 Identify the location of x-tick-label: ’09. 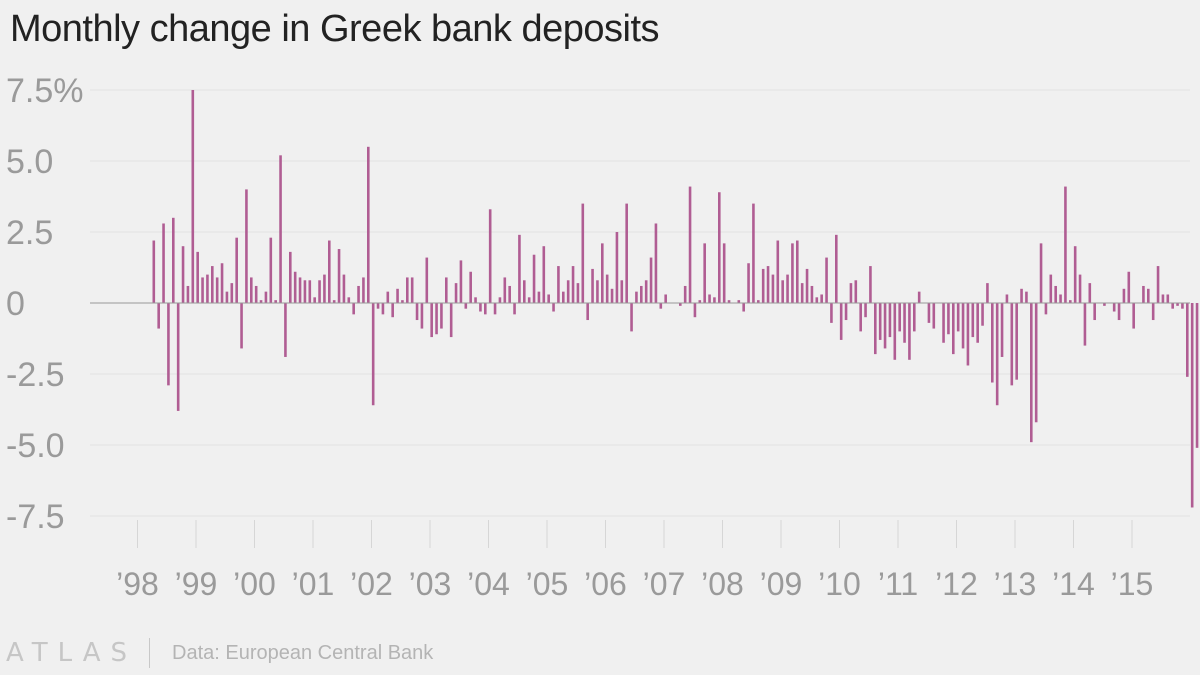
(781, 584).